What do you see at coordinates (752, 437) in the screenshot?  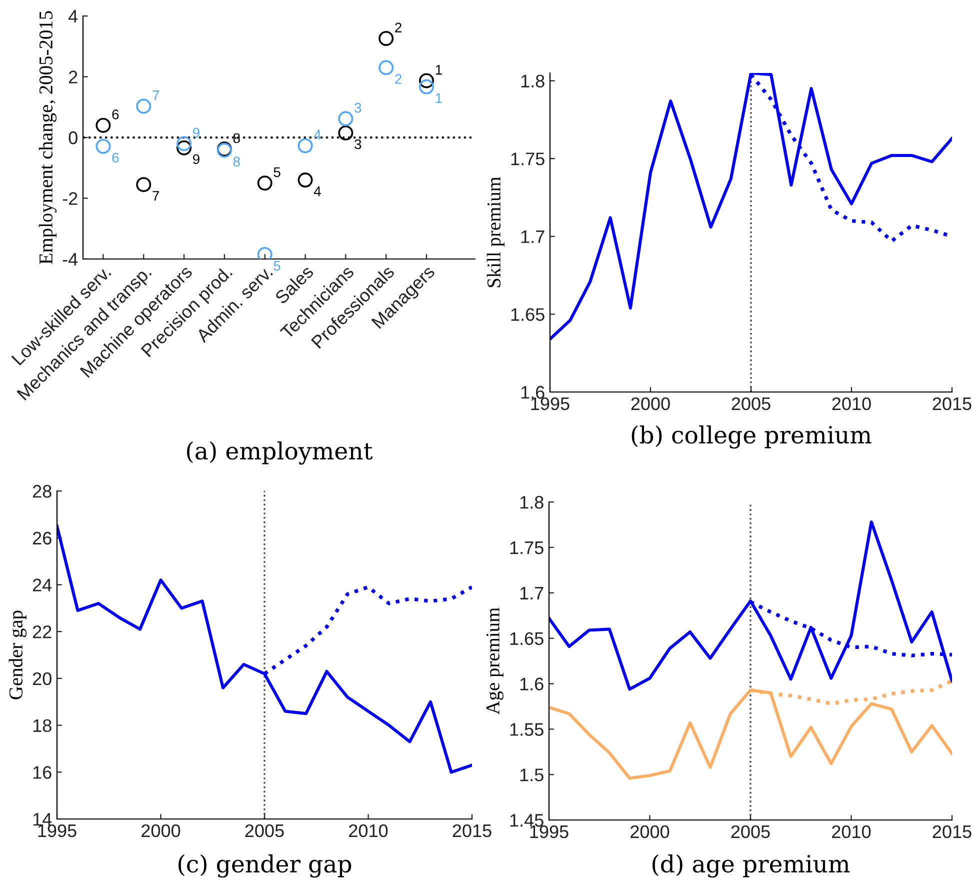 I see `text: (b) college premium` at bounding box center [752, 437].